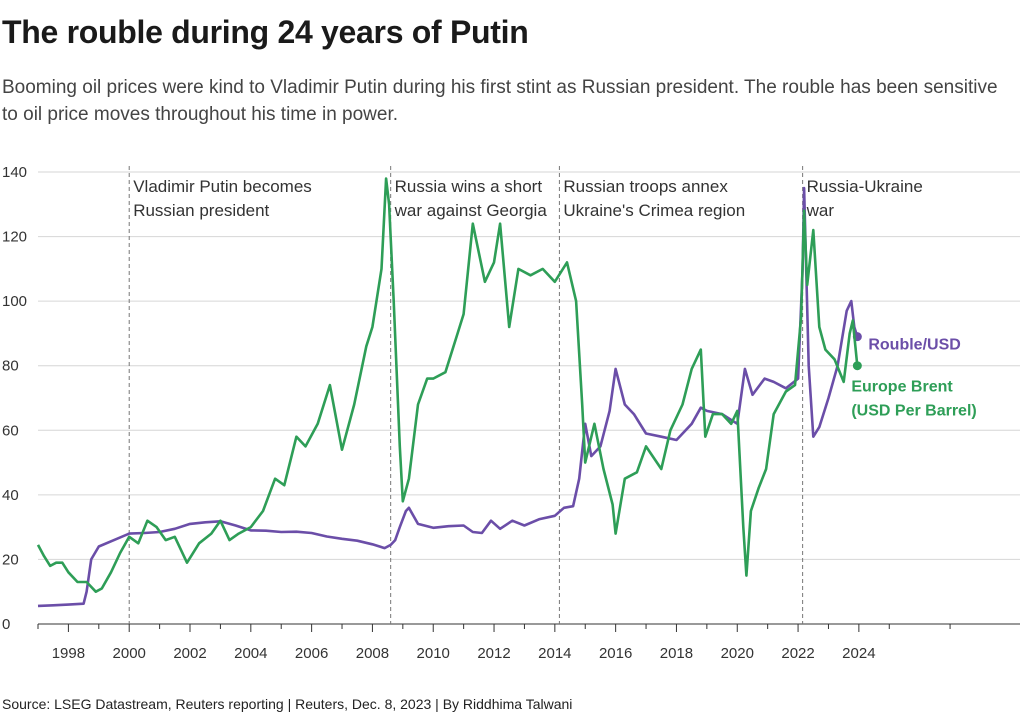  I want to click on event-label: Russia-Ukraine, so click(865, 186).